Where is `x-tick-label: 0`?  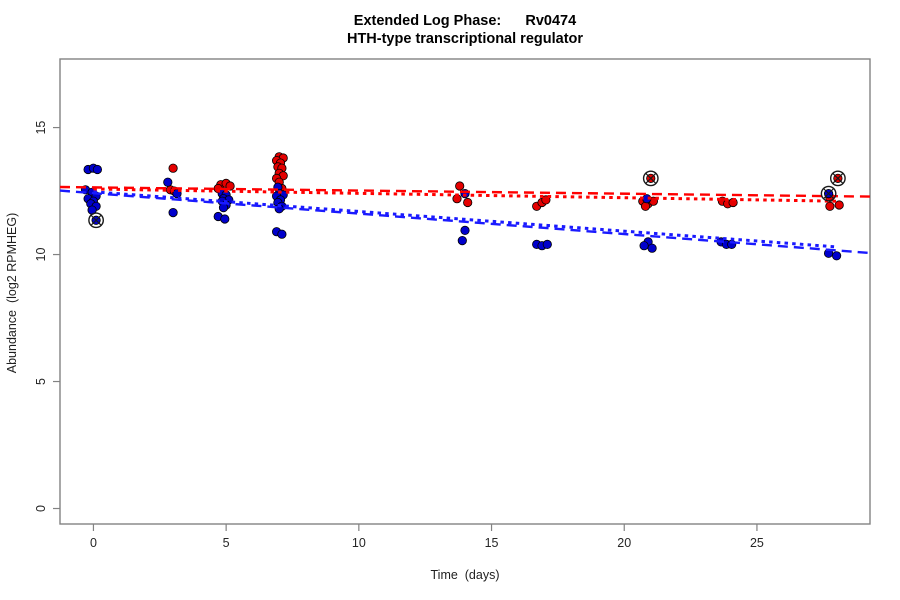
x-tick-label: 0 is located at coordinates (93, 543).